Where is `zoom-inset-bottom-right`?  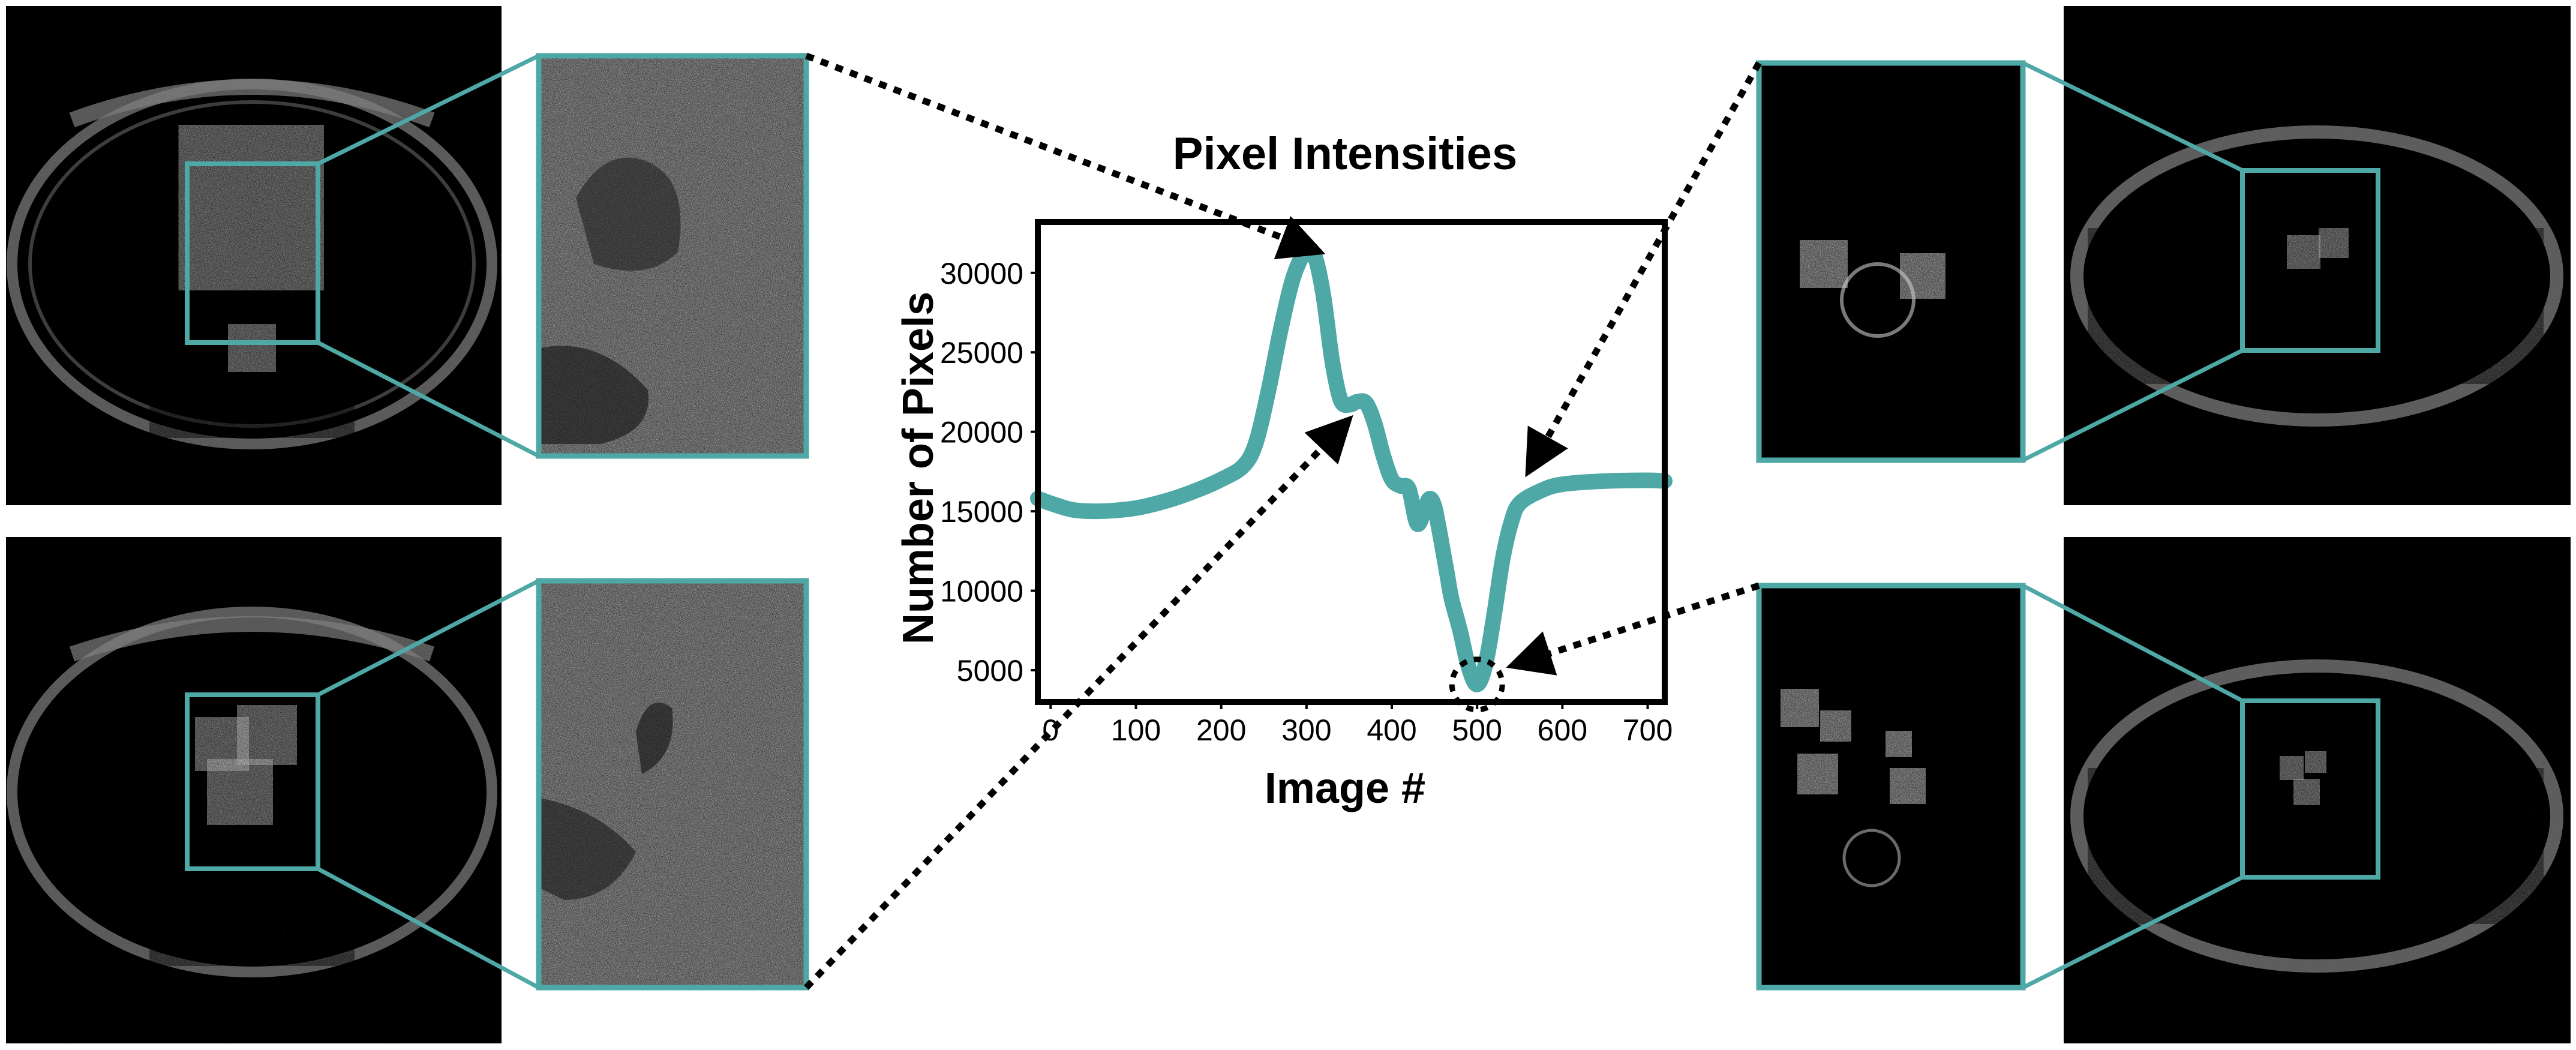
zoom-inset-bottom-right is located at coordinates (1891, 787).